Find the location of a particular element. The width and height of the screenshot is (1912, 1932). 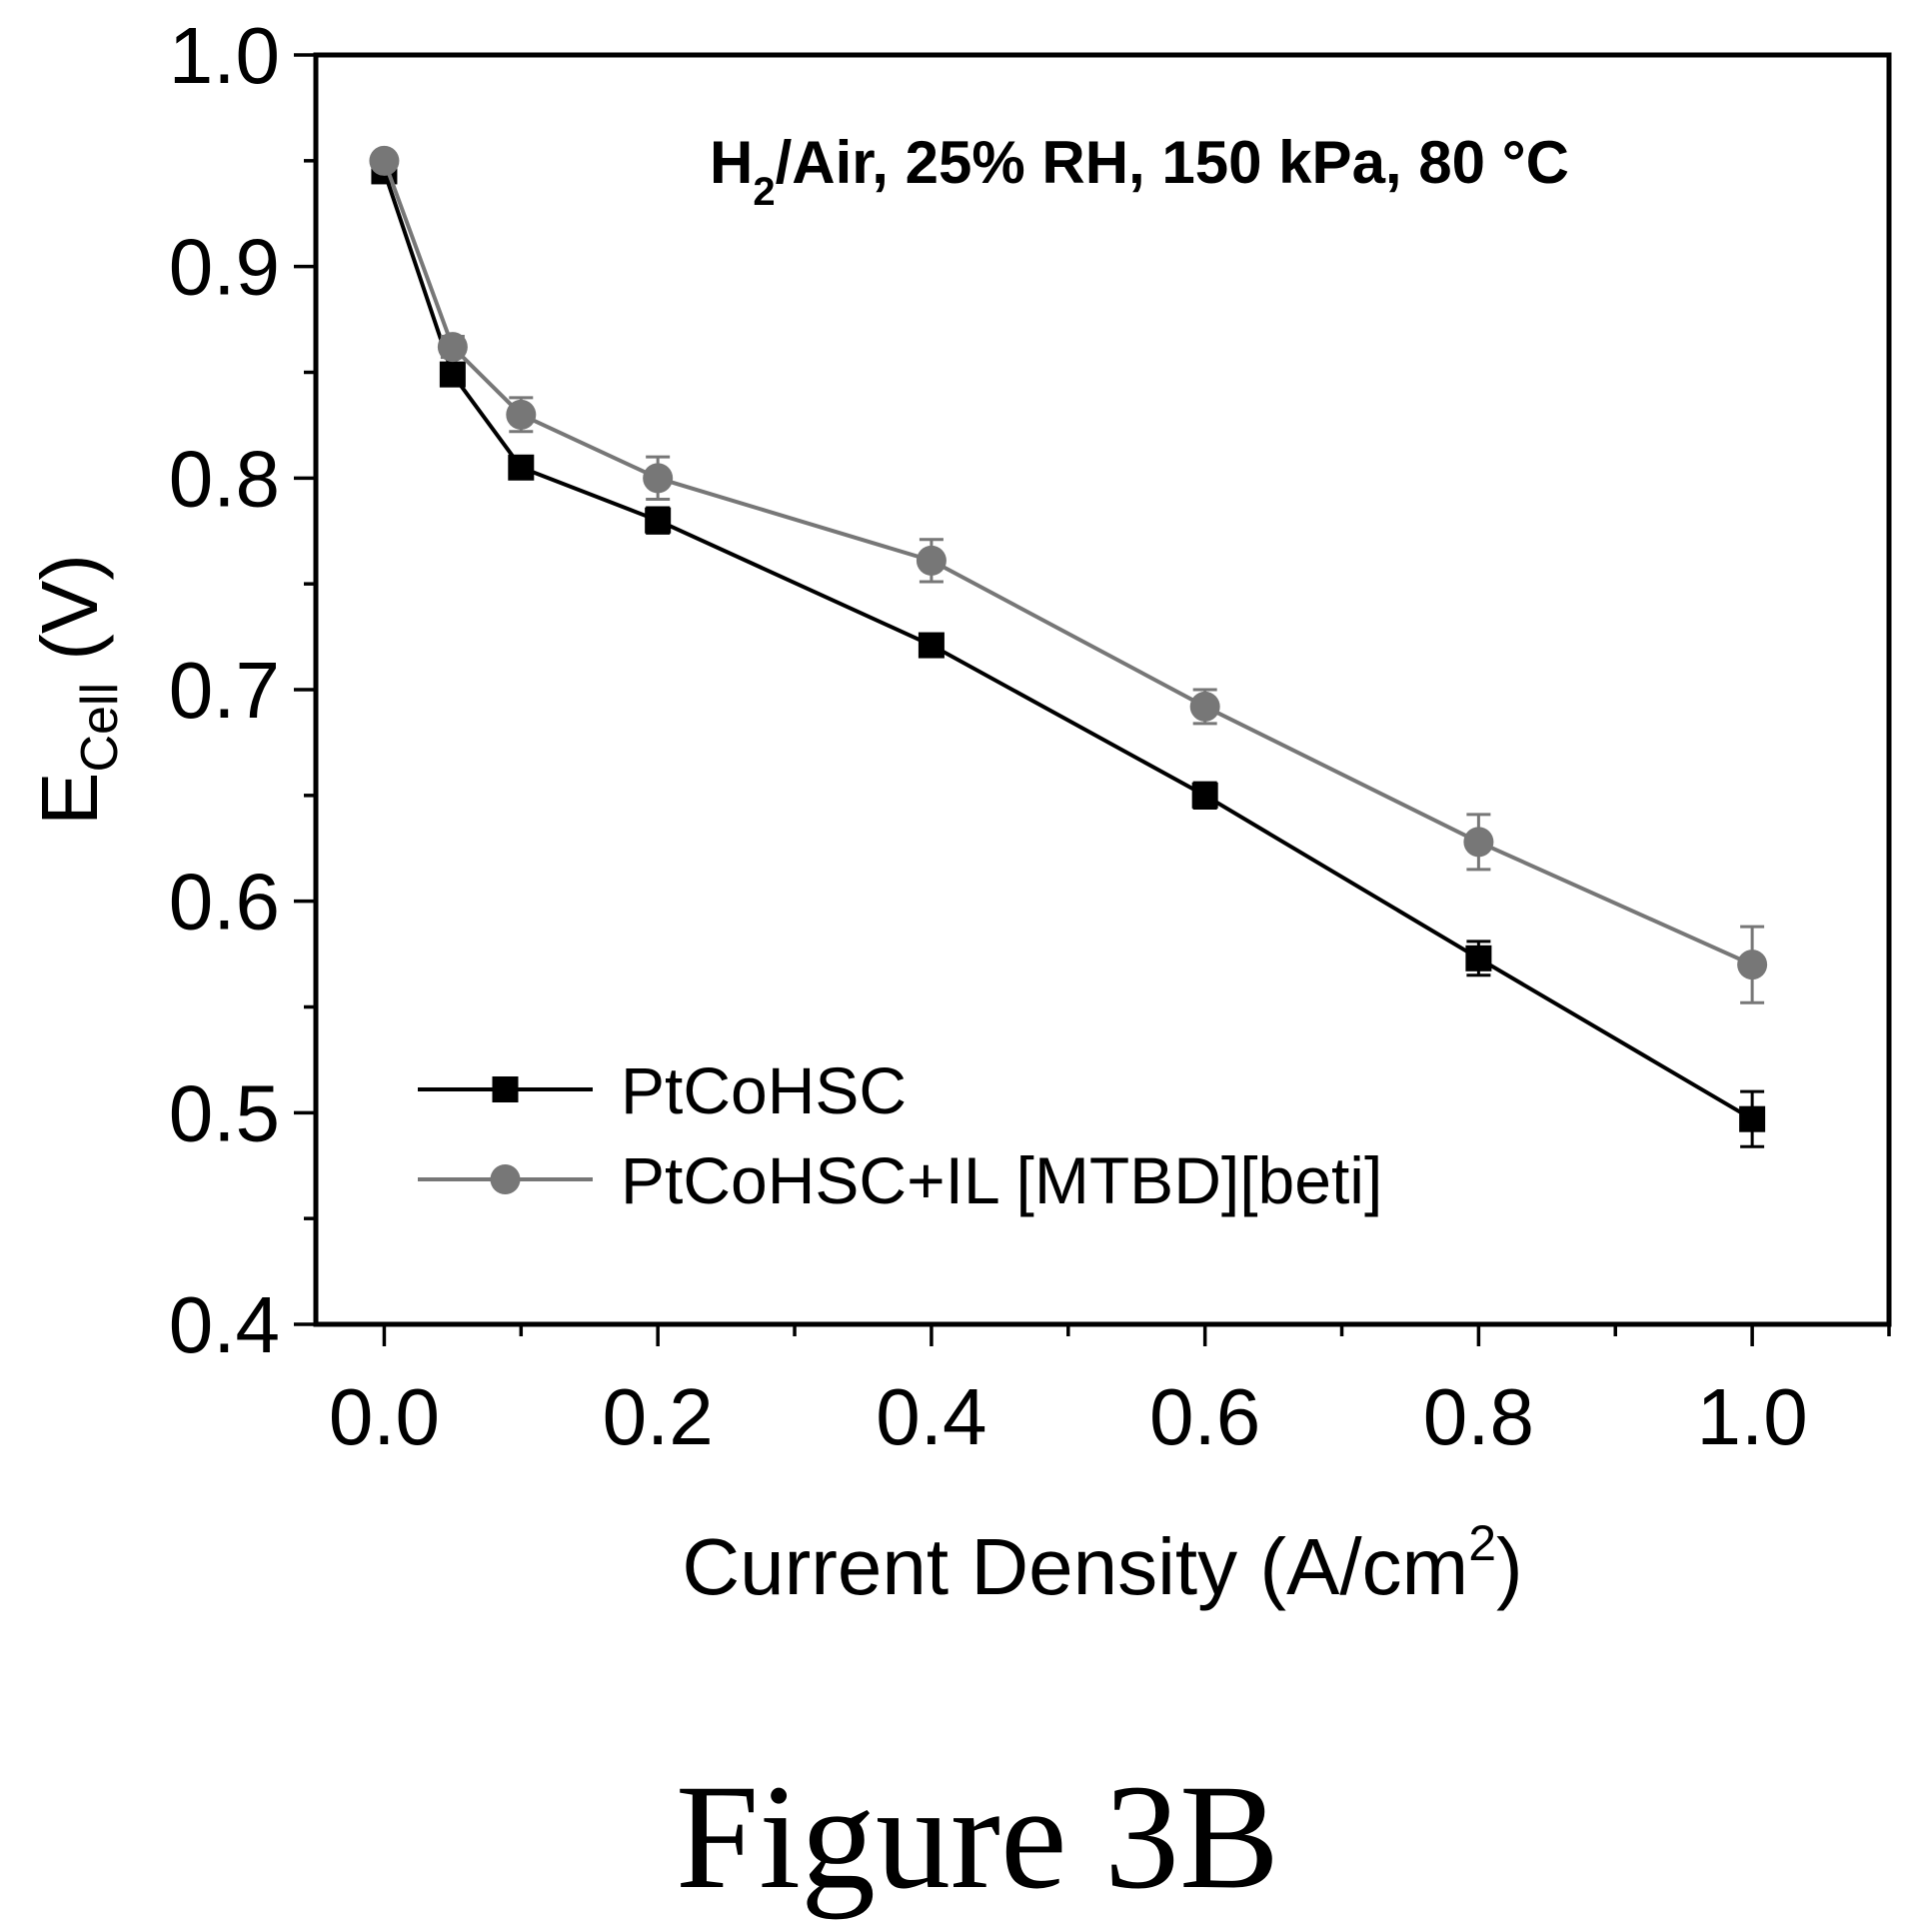

x-tick-label: 0.0 is located at coordinates (384, 1416).